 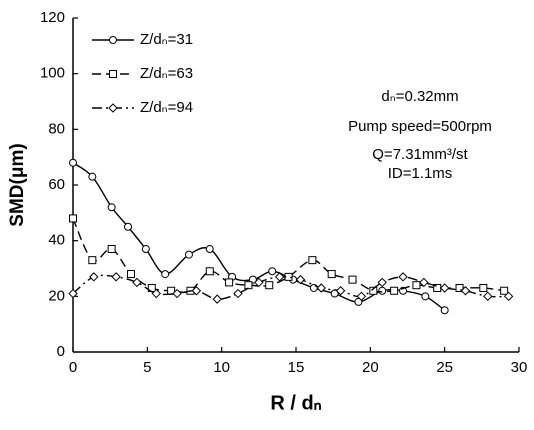 I want to click on annotation: dₙ=0.32mm, so click(x=419, y=96).